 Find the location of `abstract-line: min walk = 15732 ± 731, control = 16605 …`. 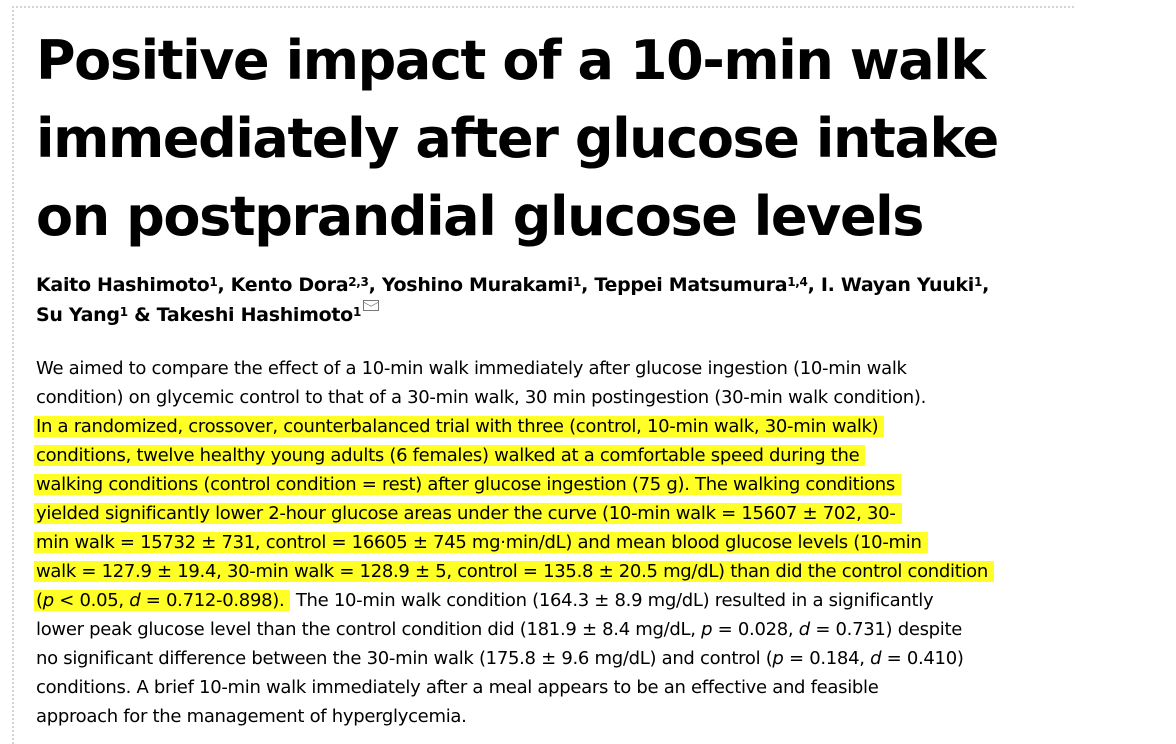

abstract-line: min walk = 15732 ± 731, control = 16605 … is located at coordinates (595, 542).